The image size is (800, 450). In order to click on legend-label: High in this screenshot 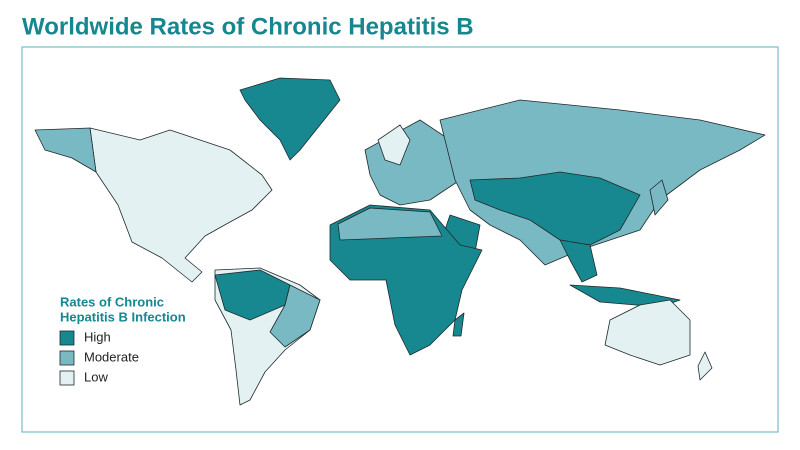, I will do `click(97, 336)`.